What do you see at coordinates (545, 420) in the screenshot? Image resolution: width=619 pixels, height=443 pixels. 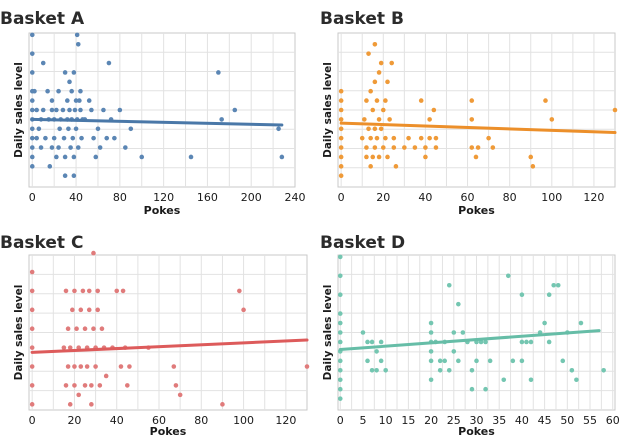 I see `x-tick-label: 45` at bounding box center [545, 420].